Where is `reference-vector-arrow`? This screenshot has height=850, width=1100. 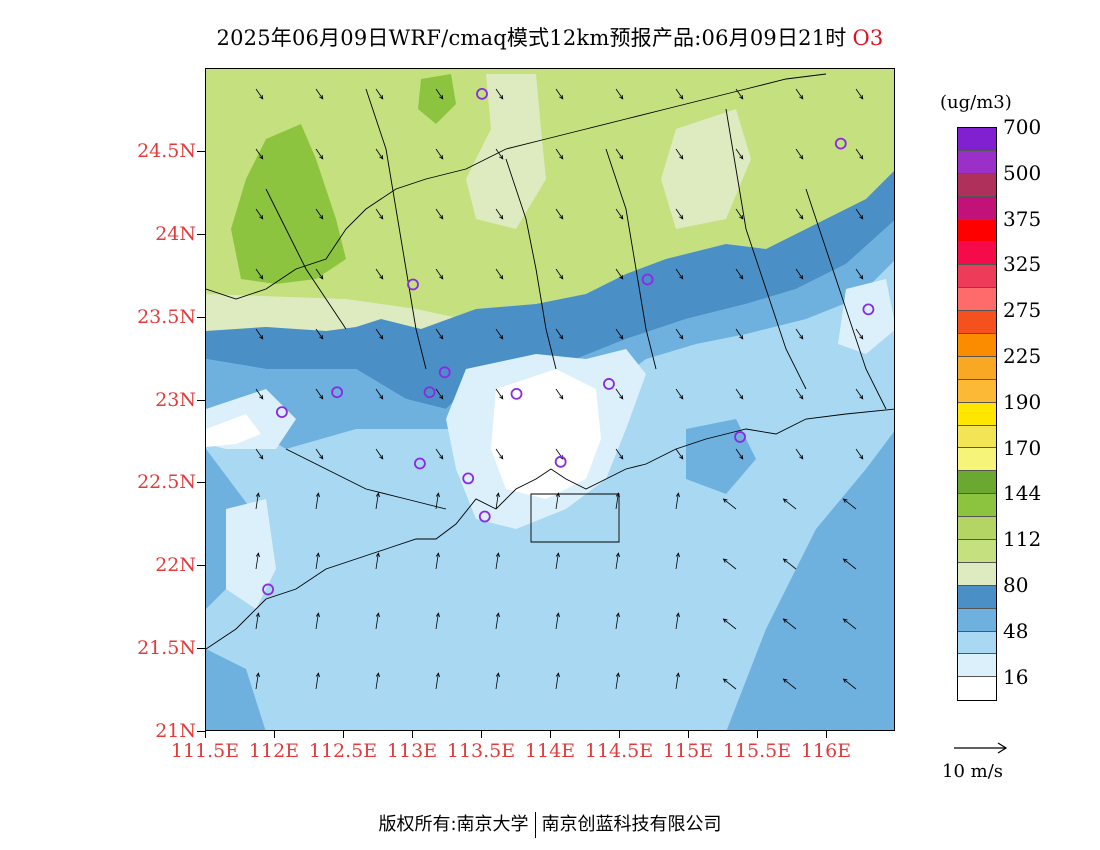
reference-vector-arrow is located at coordinates (981, 748).